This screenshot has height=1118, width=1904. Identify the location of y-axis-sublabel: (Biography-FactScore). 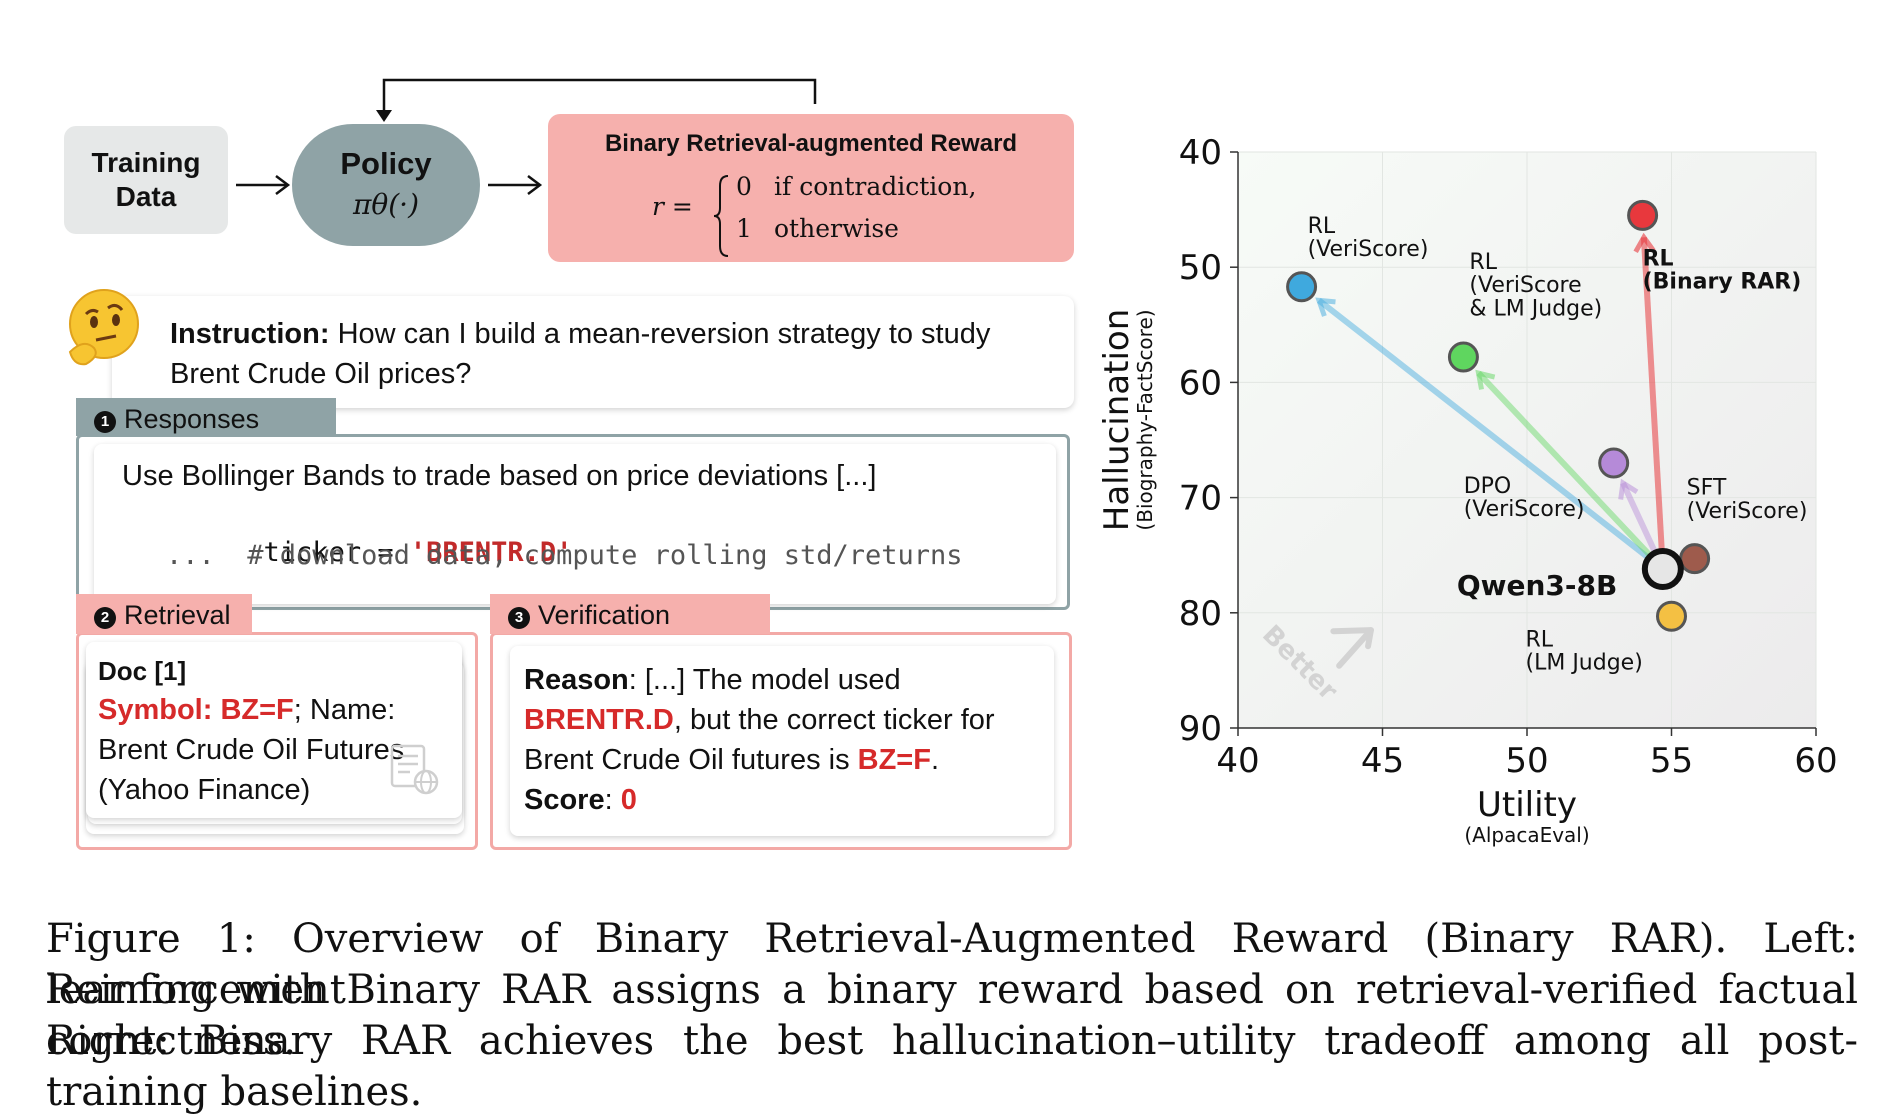
(1145, 419).